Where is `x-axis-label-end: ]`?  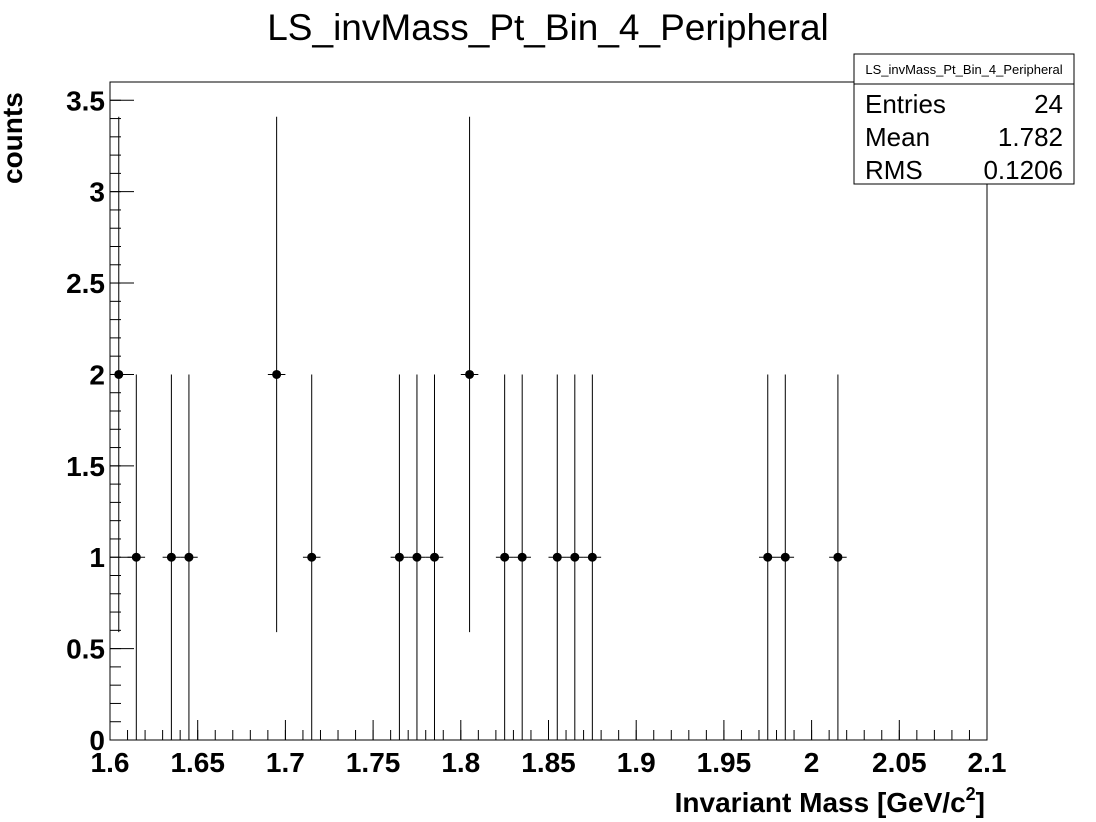 x-axis-label-end: ] is located at coordinates (980, 802).